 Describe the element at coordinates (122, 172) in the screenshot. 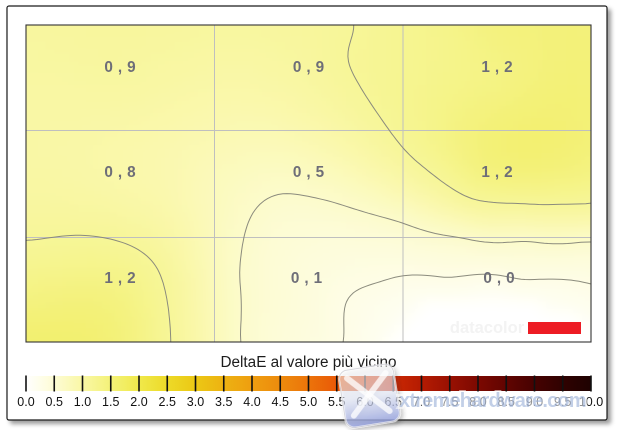

I see `svg-text: 0,8` at that location.